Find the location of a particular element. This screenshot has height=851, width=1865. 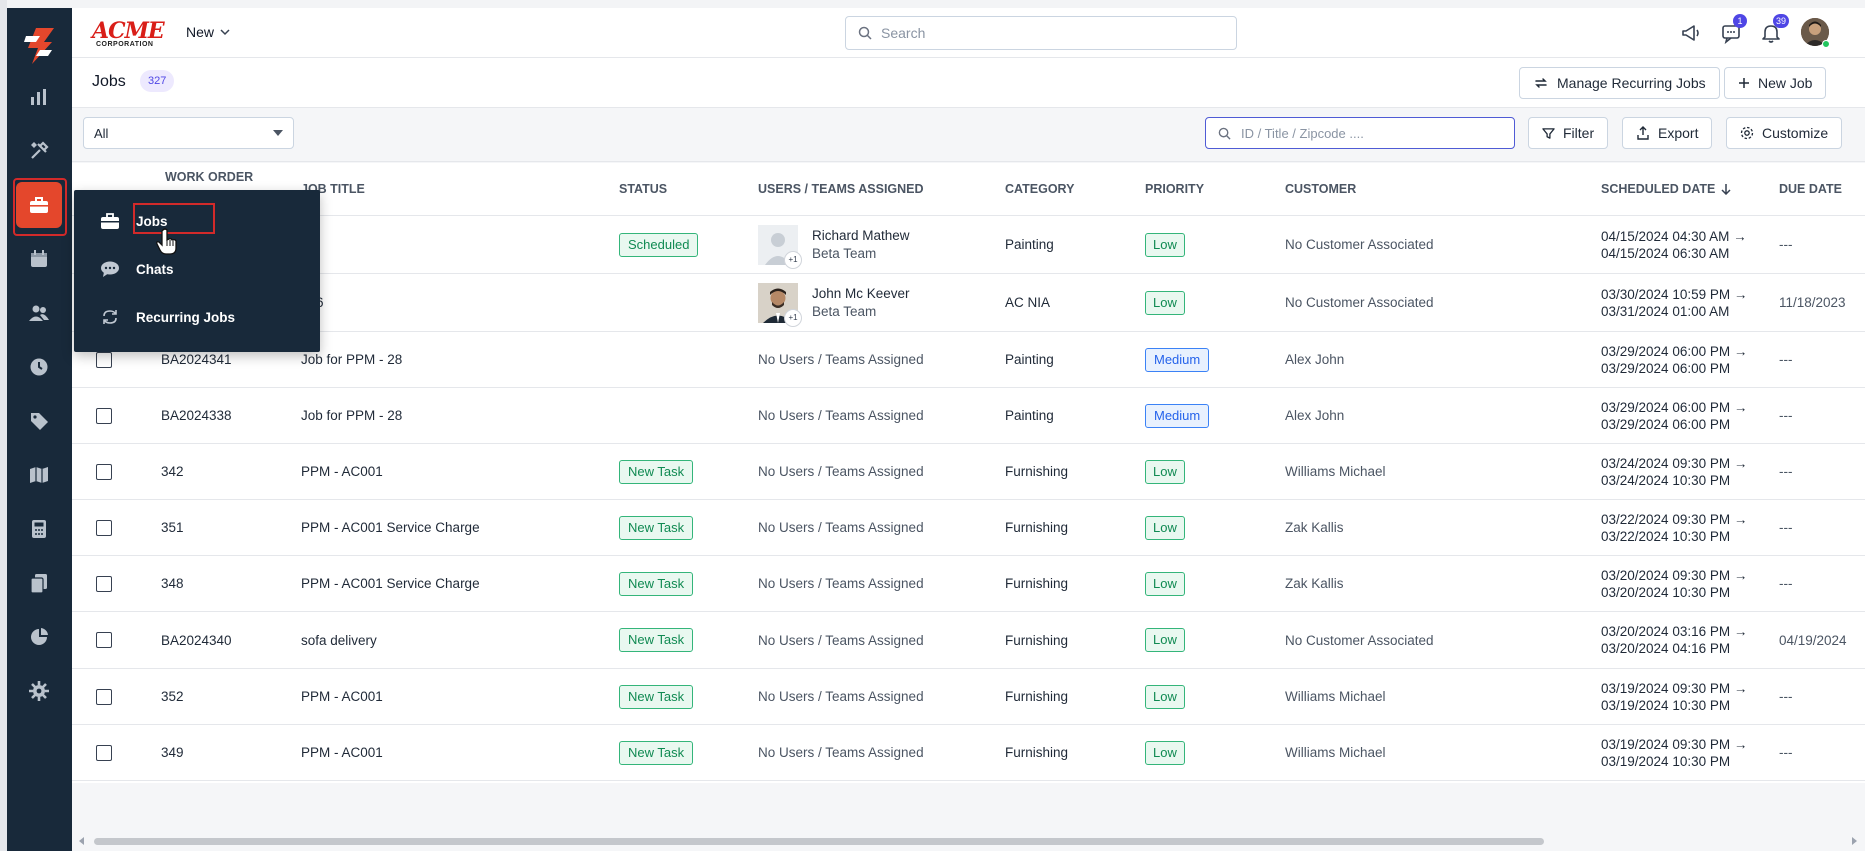

flyout-item-jobs: Jobs is located at coordinates (134, 221).